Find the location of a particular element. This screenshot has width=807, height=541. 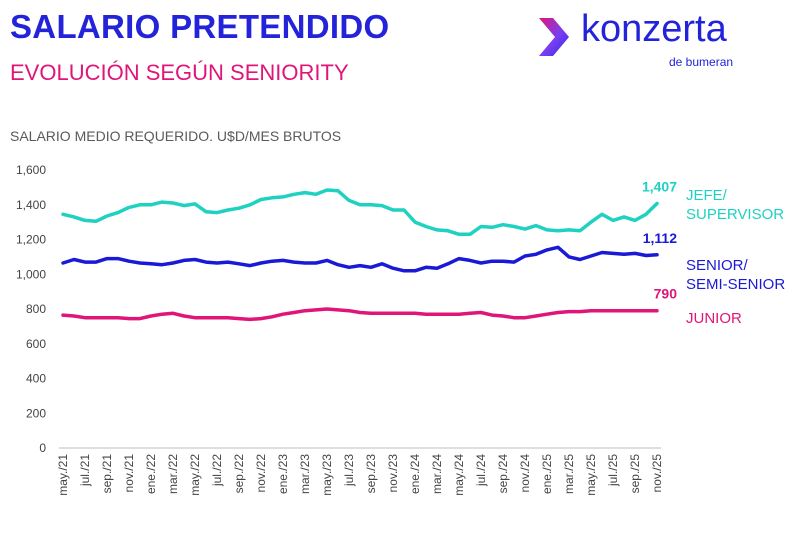

x-tick-label: ene./25 is located at coordinates (547, 474).